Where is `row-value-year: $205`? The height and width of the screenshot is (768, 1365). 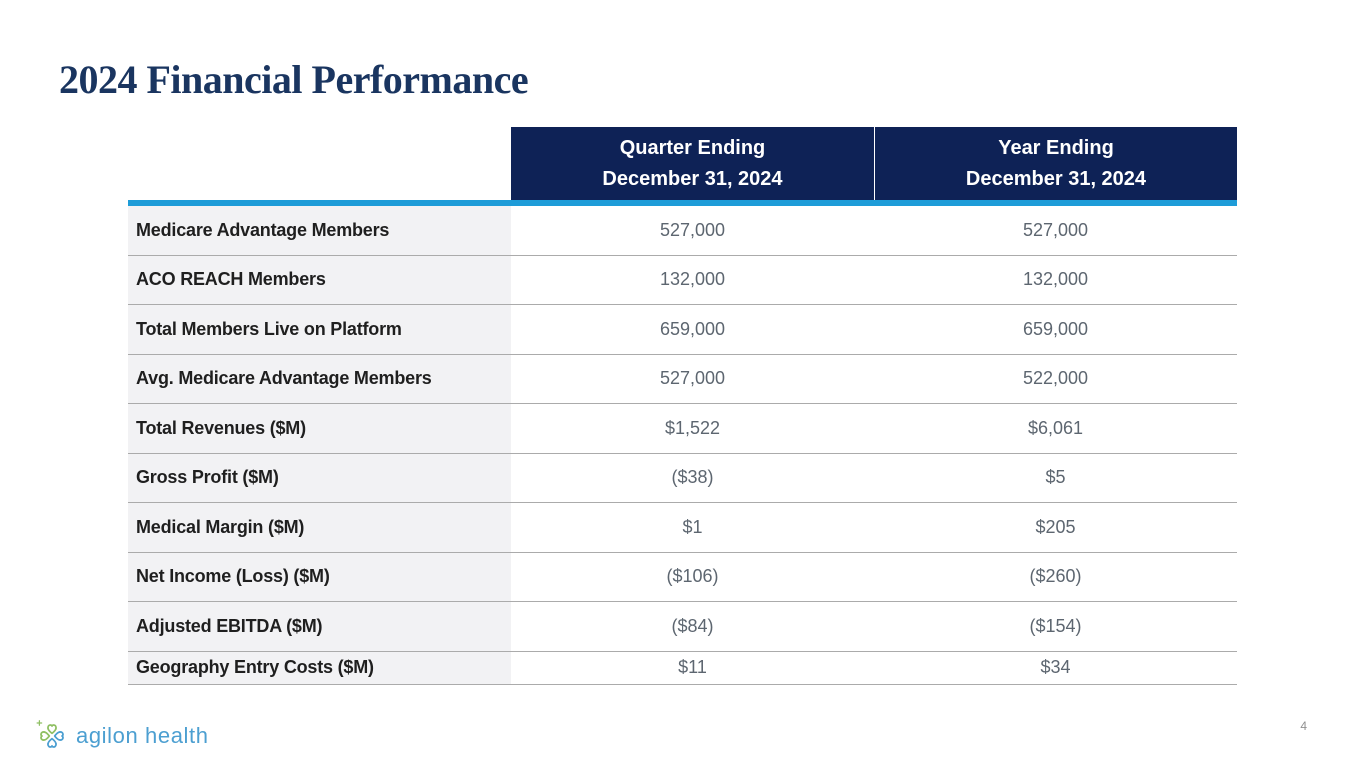
row-value-year: $205 is located at coordinates (1055, 526).